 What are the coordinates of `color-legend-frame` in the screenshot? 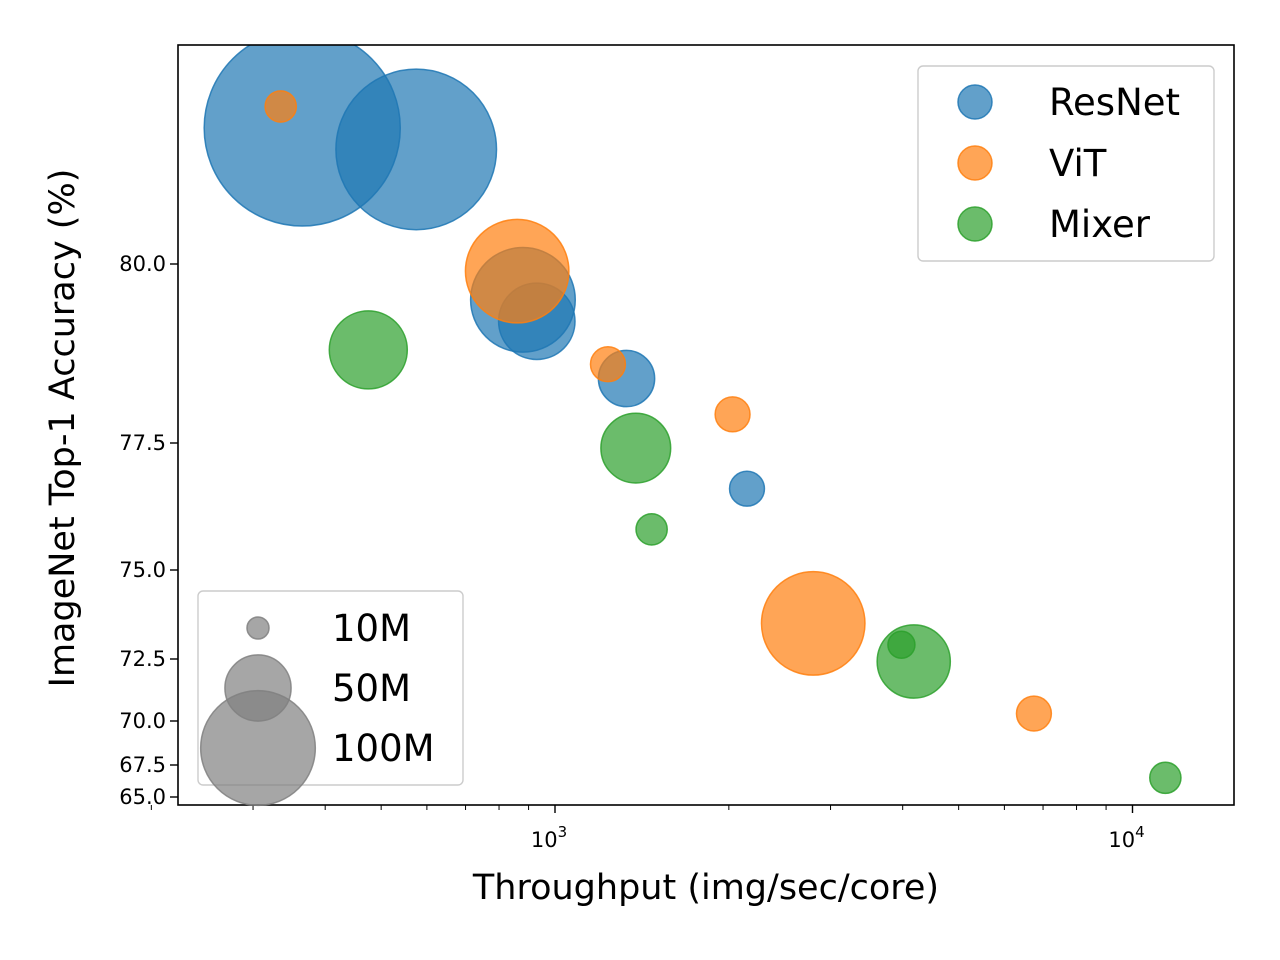 It's located at (1066, 163).